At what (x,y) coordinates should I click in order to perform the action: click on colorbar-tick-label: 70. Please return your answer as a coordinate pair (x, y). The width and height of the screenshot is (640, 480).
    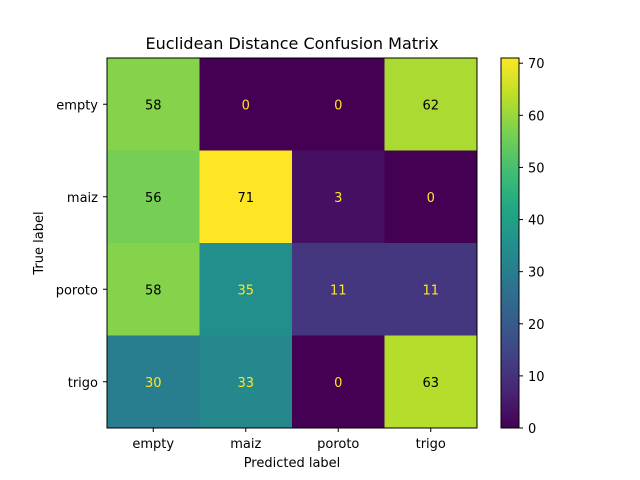
    Looking at the image, I should click on (536, 64).